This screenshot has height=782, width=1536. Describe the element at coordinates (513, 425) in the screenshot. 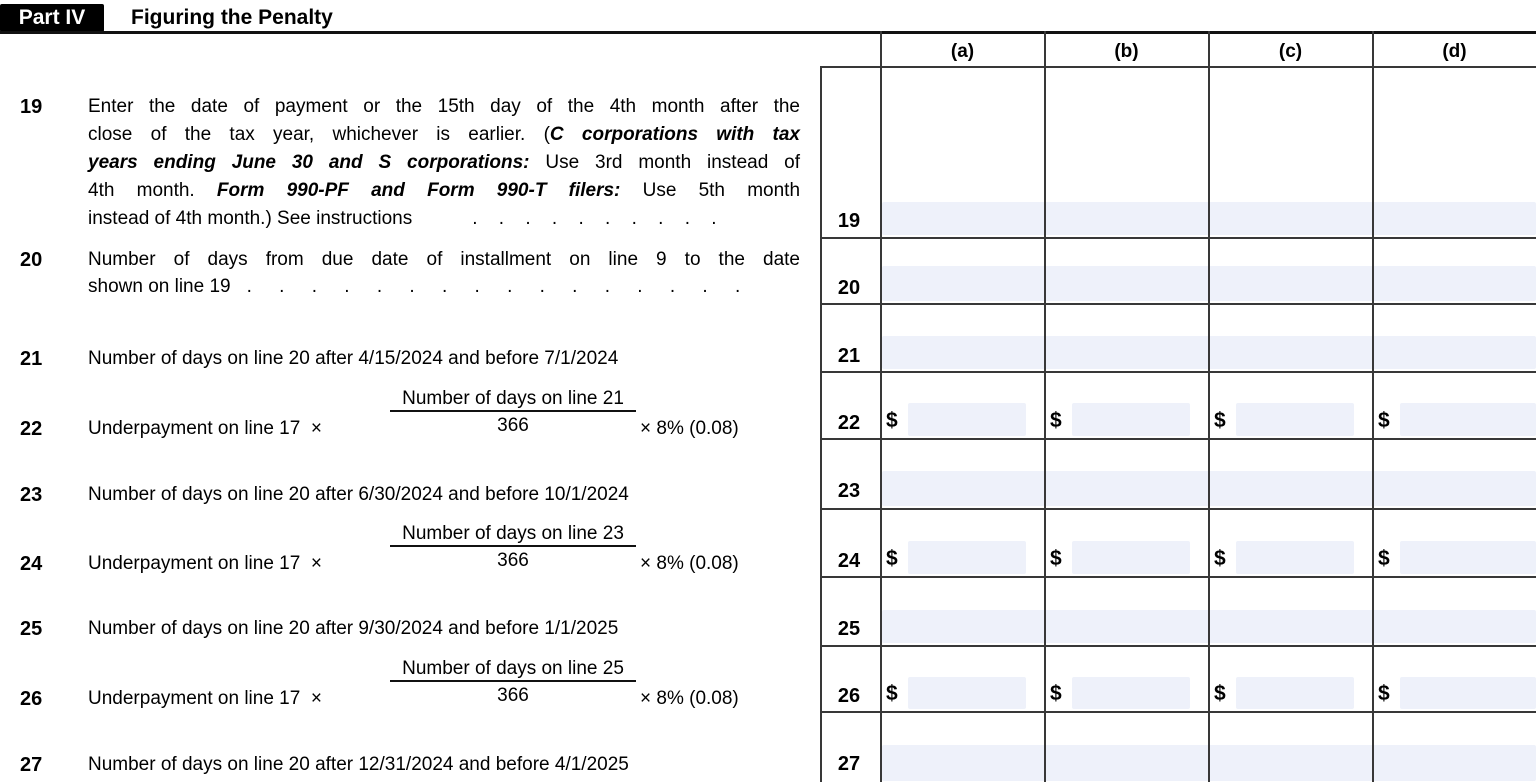

I see `line22-fraction-denominator: 366` at that location.